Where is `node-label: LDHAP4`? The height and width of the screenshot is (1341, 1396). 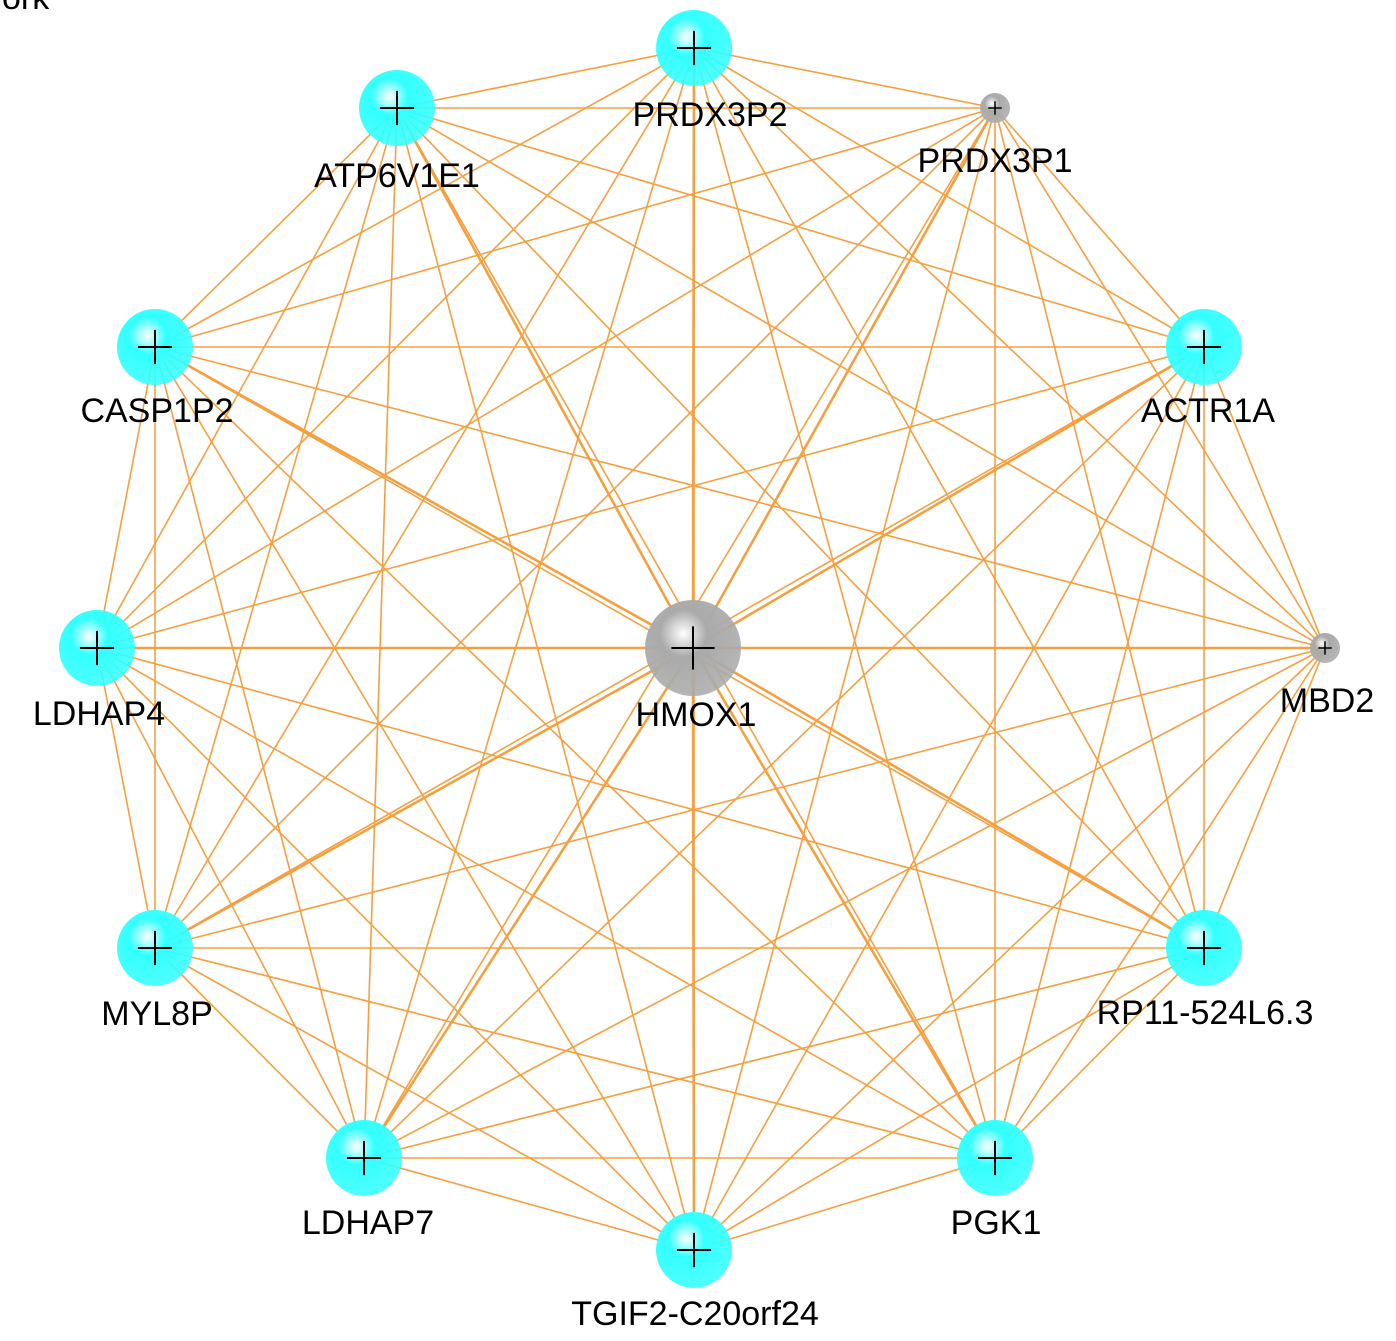 node-label: LDHAP4 is located at coordinates (99, 714).